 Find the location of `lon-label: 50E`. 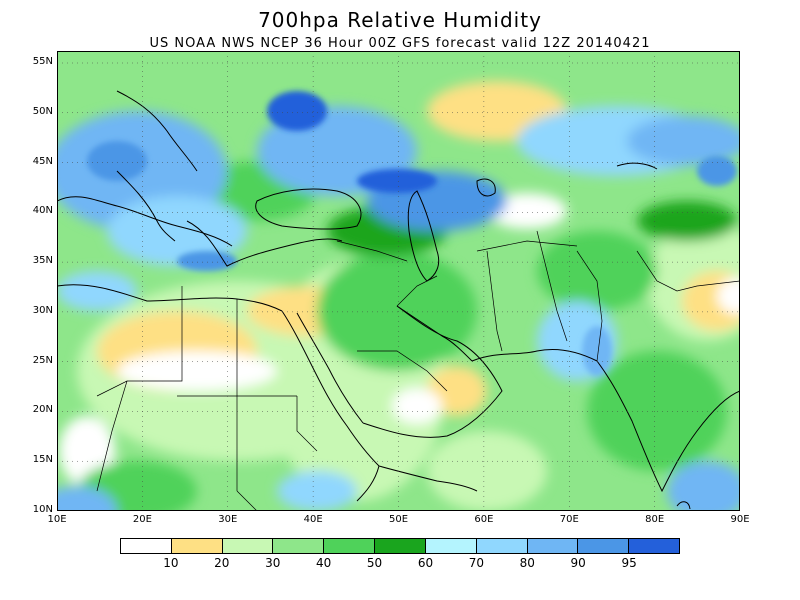

lon-label: 50E is located at coordinates (398, 519).